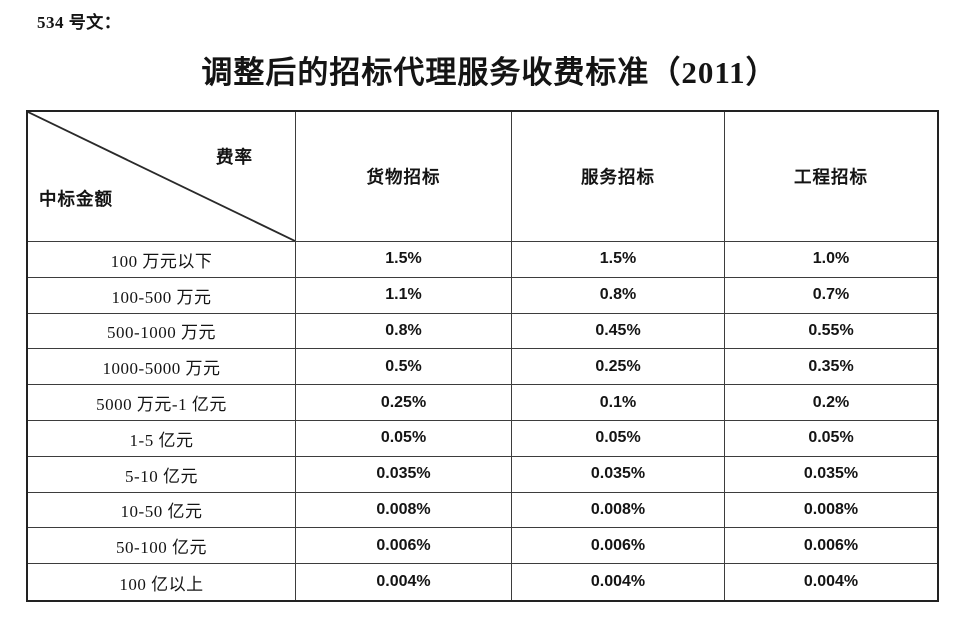 Image resolution: width=979 pixels, height=629 pixels. I want to click on corner-header-cell: 费率 中标金额, so click(162, 177).